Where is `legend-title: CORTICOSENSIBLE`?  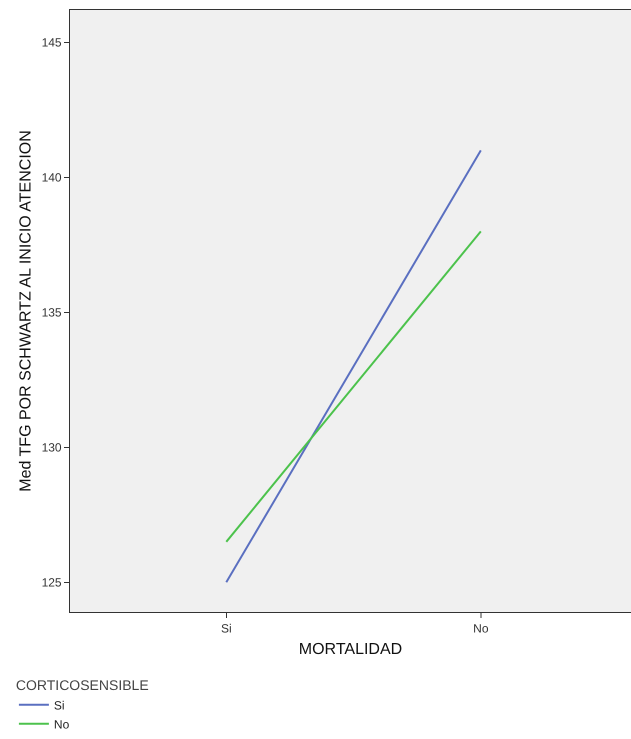
legend-title: CORTICOSENSIBLE is located at coordinates (82, 685).